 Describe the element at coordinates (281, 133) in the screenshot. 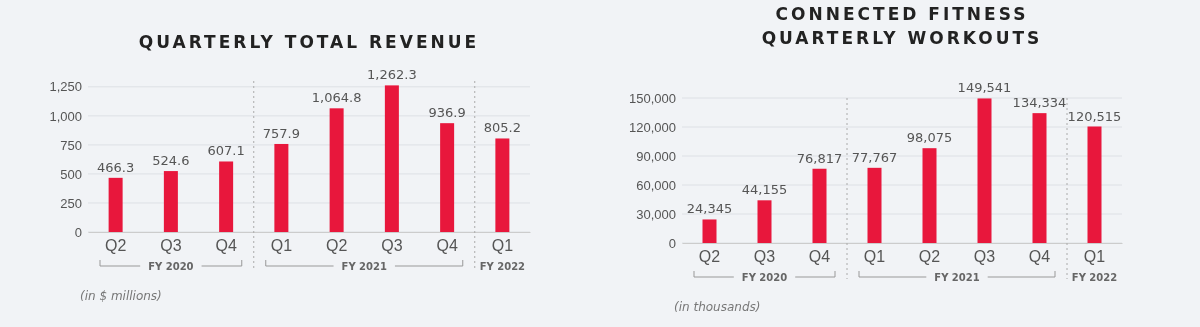

I see `data-label: 757.9` at that location.